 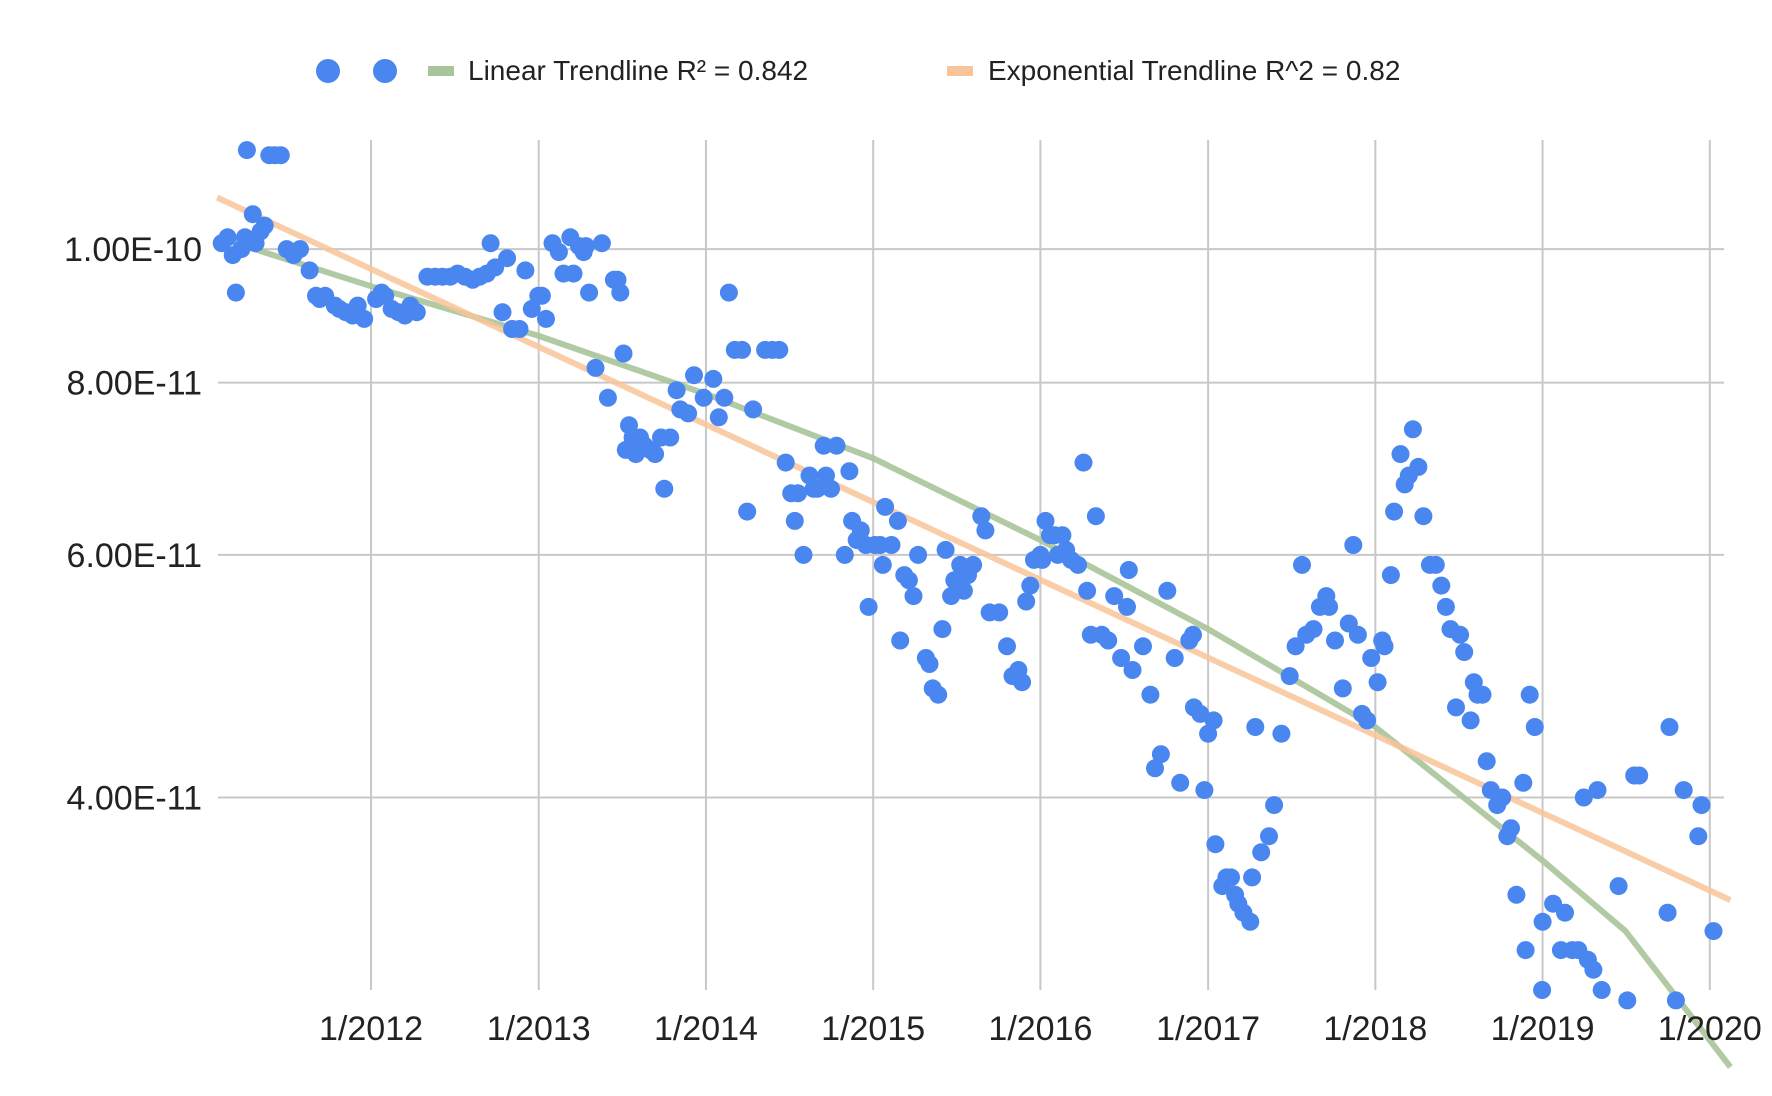 I want to click on x-tick-label: 1/2013, so click(x=539, y=1029).